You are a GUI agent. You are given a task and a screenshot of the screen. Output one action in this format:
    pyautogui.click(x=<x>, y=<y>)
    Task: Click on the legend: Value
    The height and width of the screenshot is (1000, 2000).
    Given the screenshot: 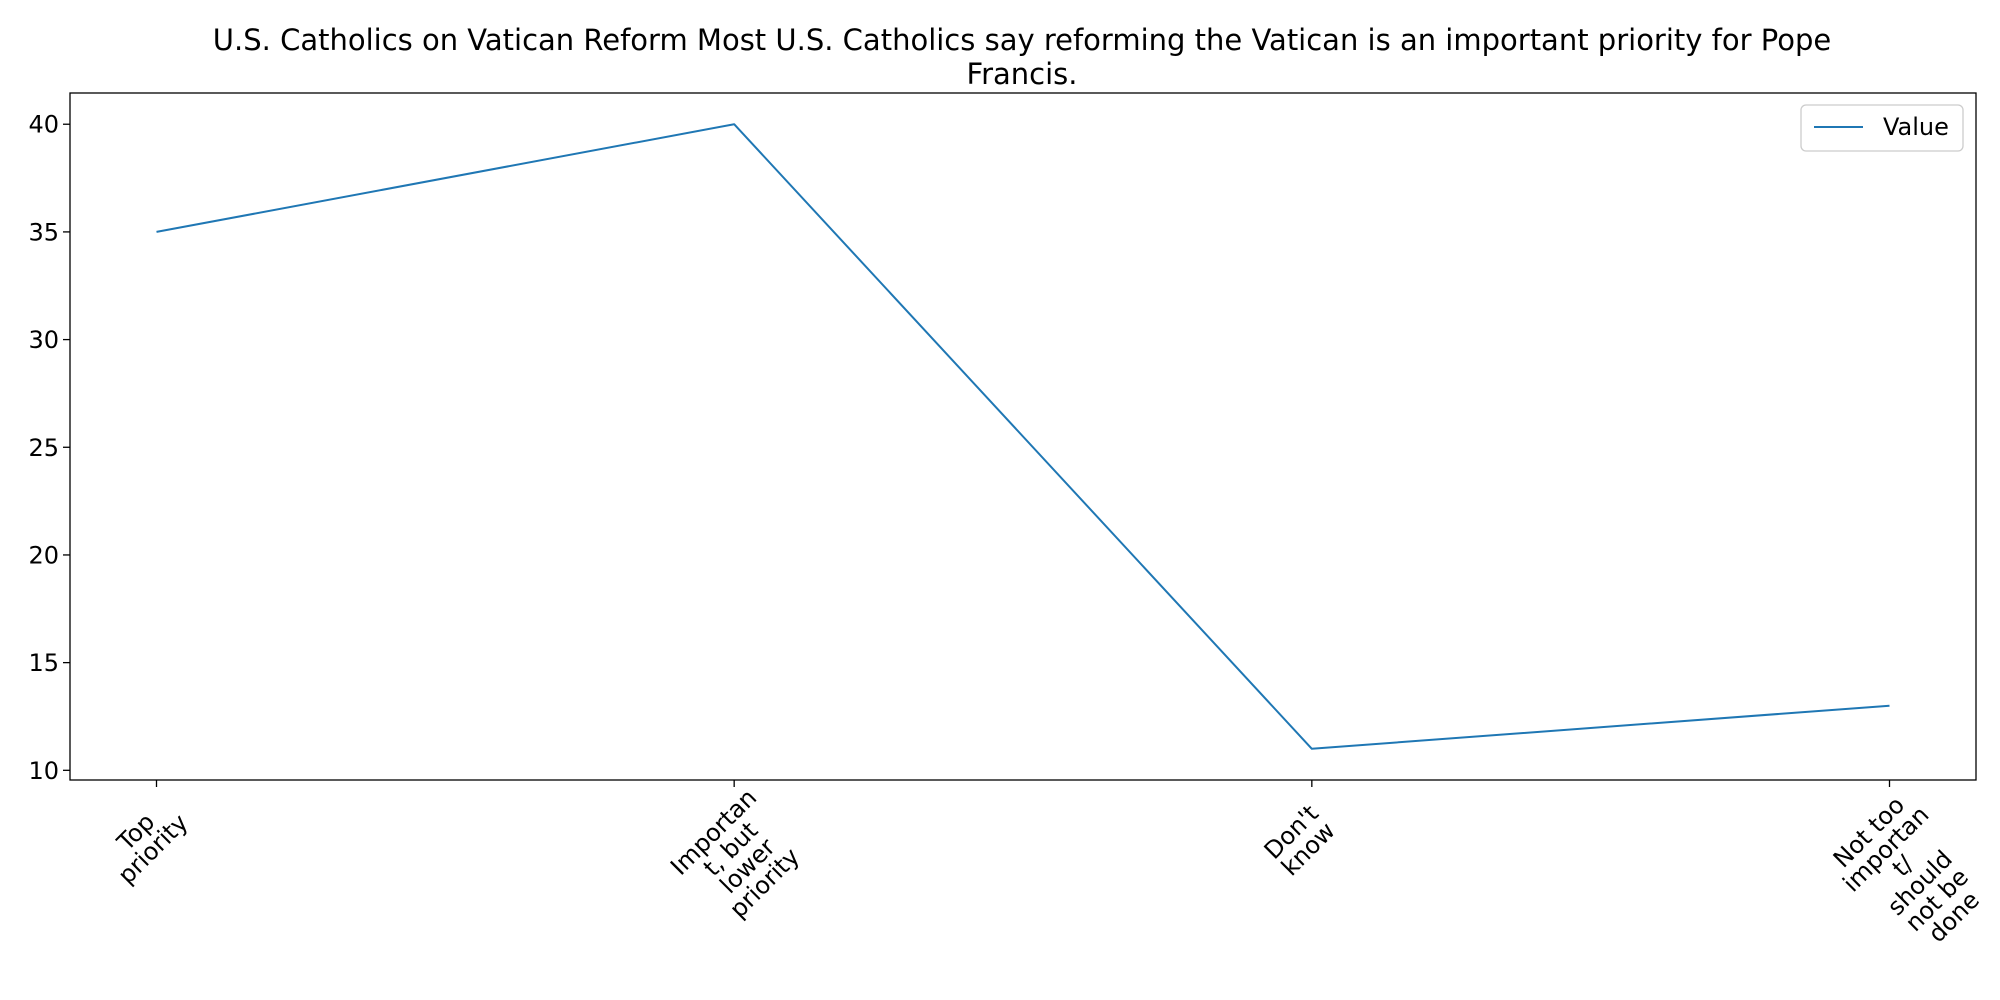 What is the action you would take?
    pyautogui.click(x=1882, y=128)
    